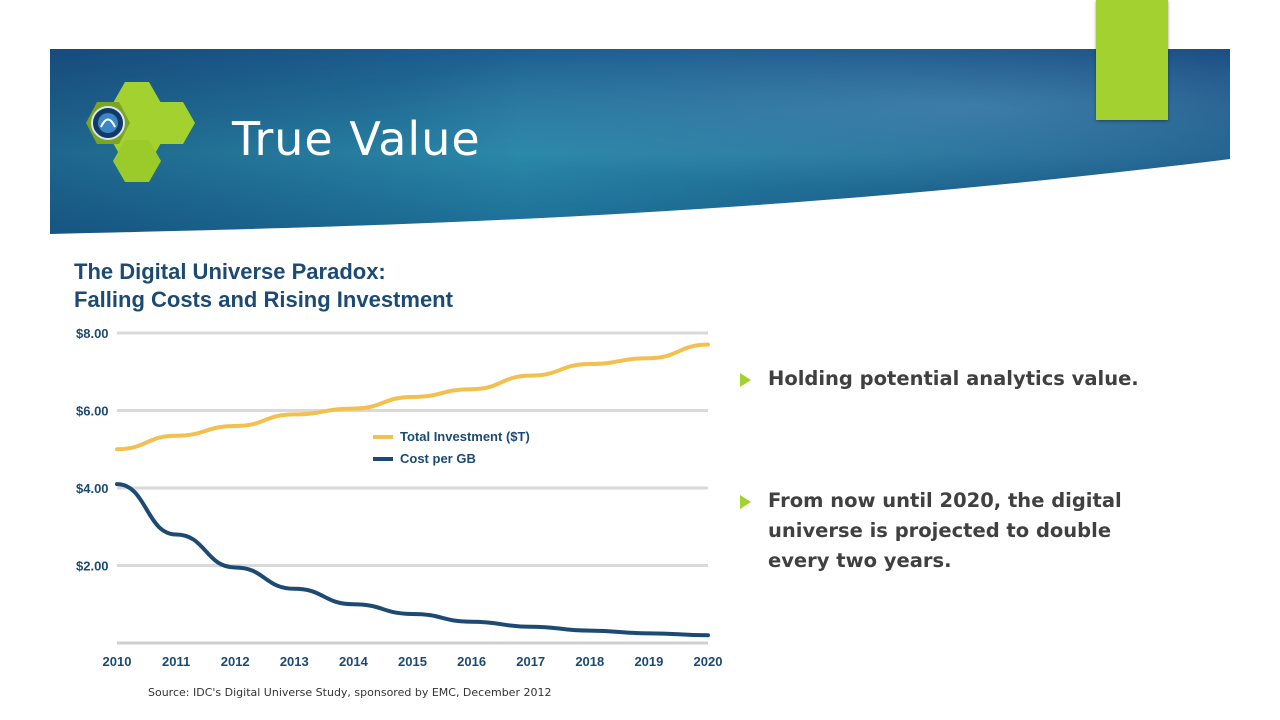 The width and height of the screenshot is (1280, 720). What do you see at coordinates (471, 661) in the screenshot?
I see `x-tick-label: 2016` at bounding box center [471, 661].